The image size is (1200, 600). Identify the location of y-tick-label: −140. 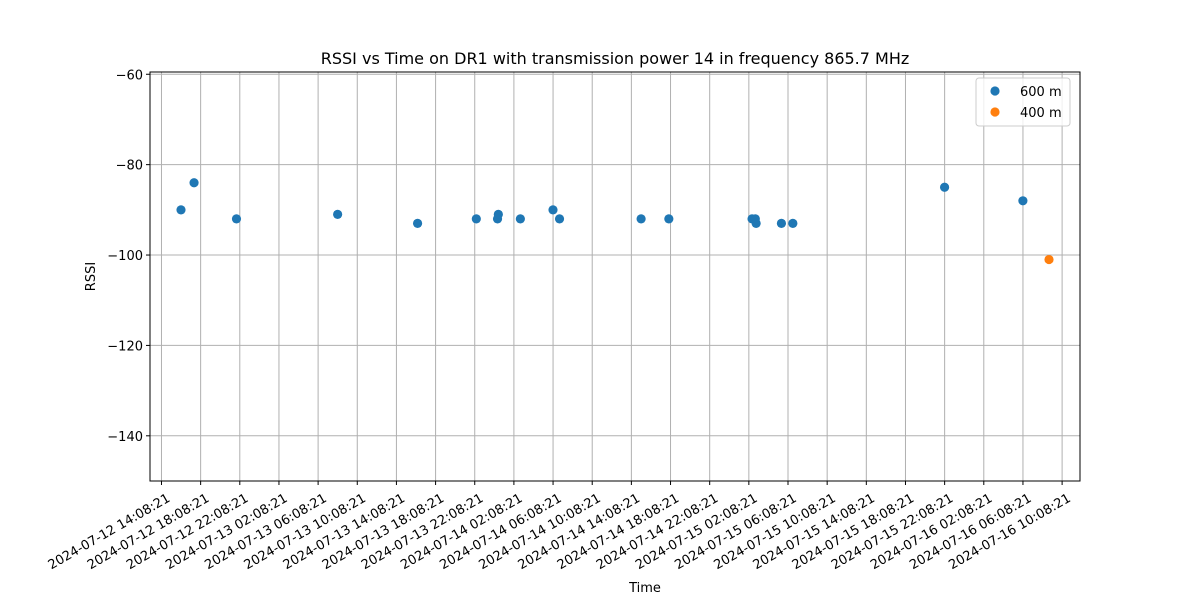
(125, 437).